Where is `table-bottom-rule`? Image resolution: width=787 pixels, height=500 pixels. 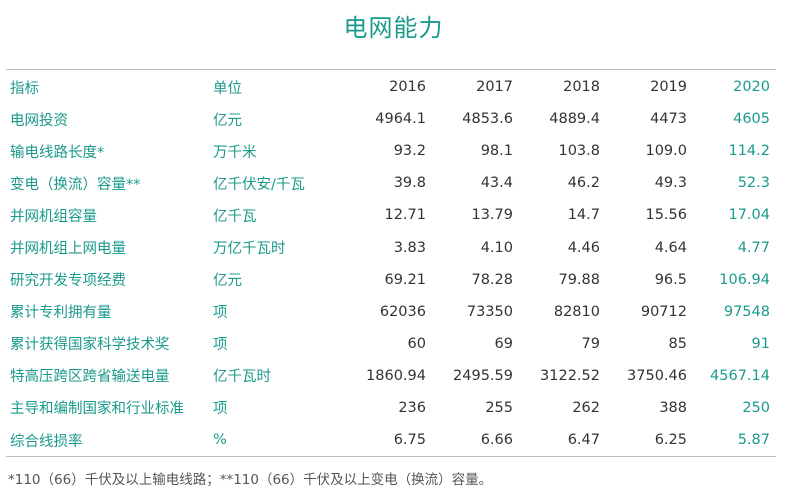 table-bottom-rule is located at coordinates (391, 456).